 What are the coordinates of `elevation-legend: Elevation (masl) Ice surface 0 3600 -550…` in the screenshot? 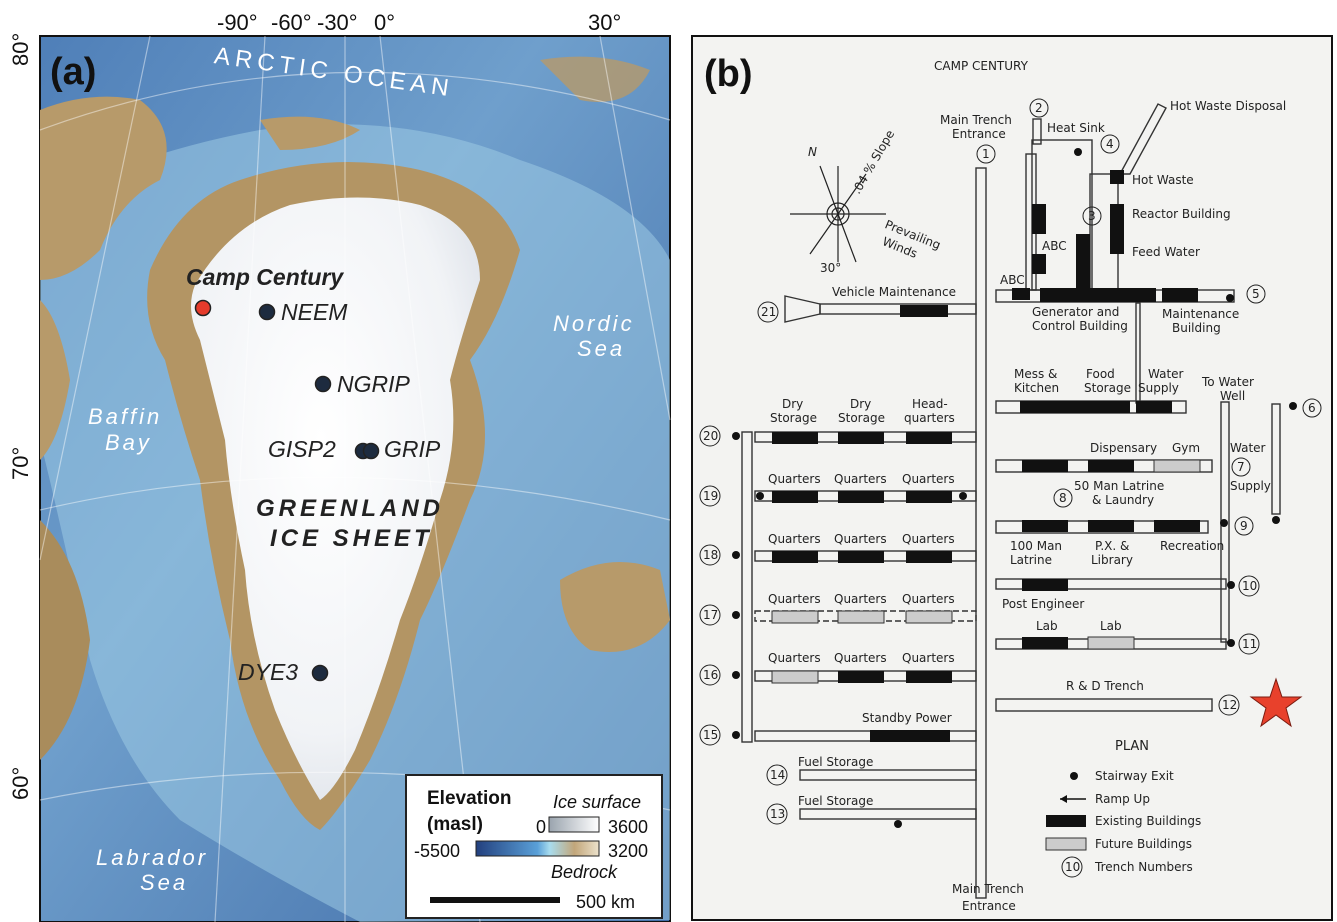 It's located at (534, 846).